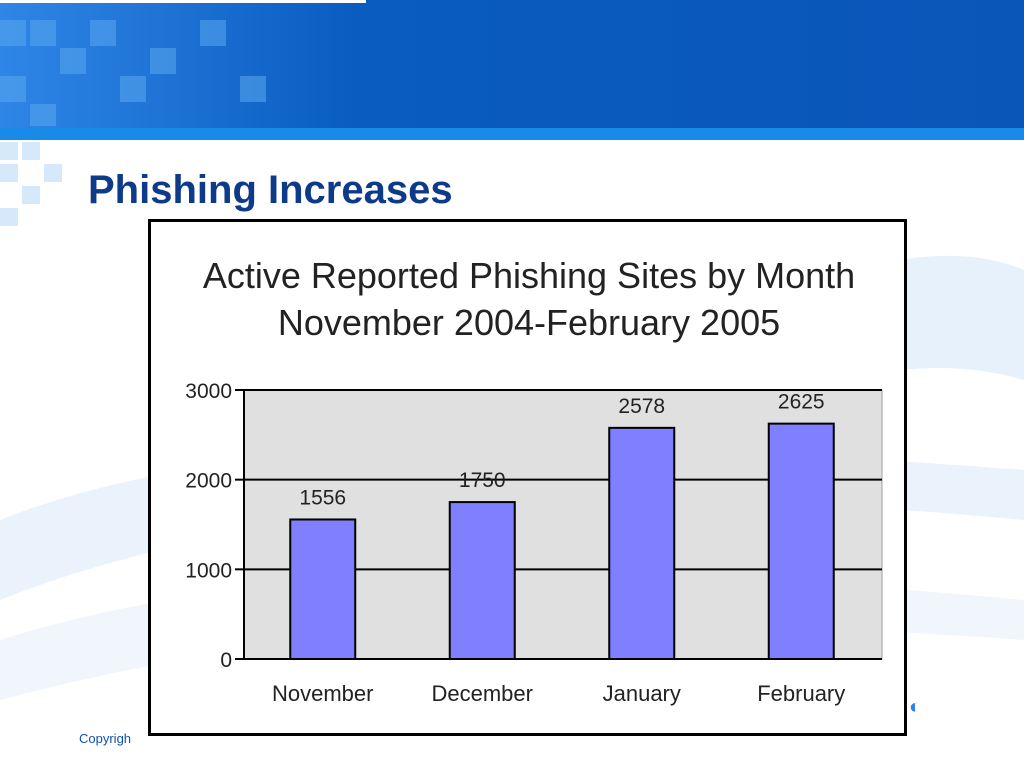  What do you see at coordinates (801, 402) in the screenshot?
I see `data-label: 2625` at bounding box center [801, 402].